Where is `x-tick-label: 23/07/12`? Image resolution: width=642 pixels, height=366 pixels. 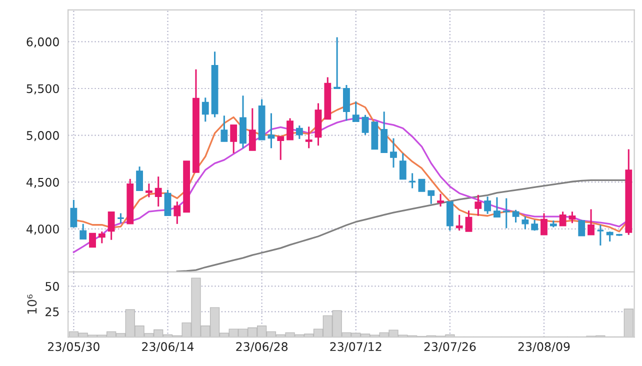
x-tick-label: 23/07/12 is located at coordinates (356, 347).